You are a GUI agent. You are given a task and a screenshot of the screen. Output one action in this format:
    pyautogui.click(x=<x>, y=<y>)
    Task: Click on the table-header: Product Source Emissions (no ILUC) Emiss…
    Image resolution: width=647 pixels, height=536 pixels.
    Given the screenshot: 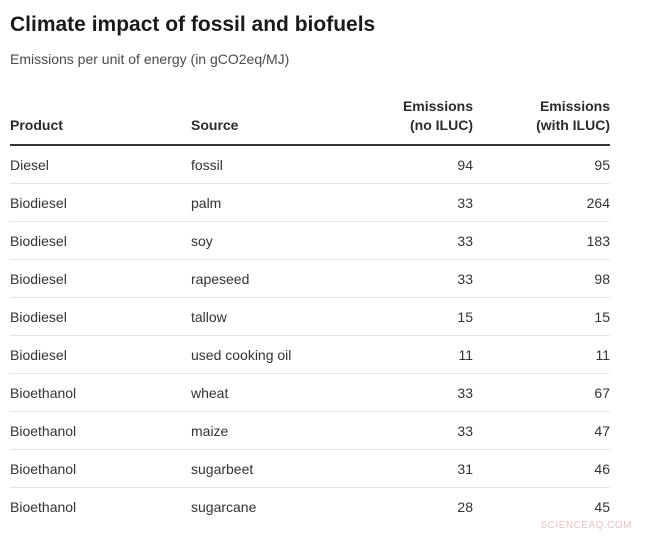 What is the action you would take?
    pyautogui.click(x=310, y=119)
    